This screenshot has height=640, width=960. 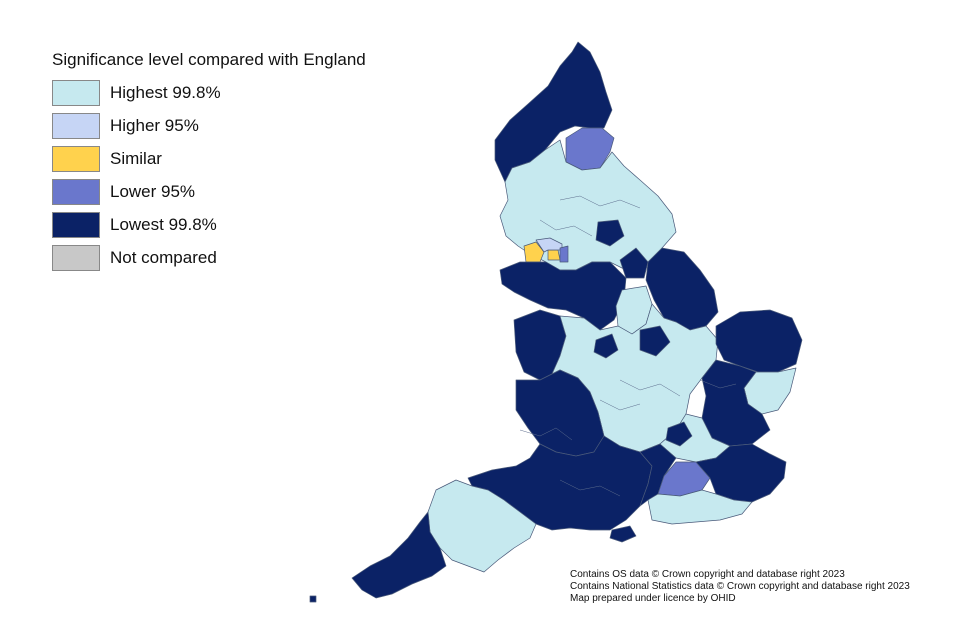 I want to click on legend-label-highest: Highest 99.8%, so click(x=165, y=92).